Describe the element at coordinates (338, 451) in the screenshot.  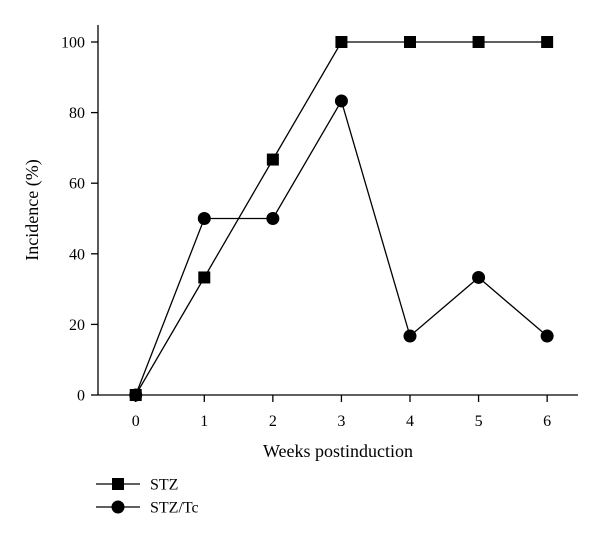
I see `x-axis-title: Weeks postinduction` at that location.